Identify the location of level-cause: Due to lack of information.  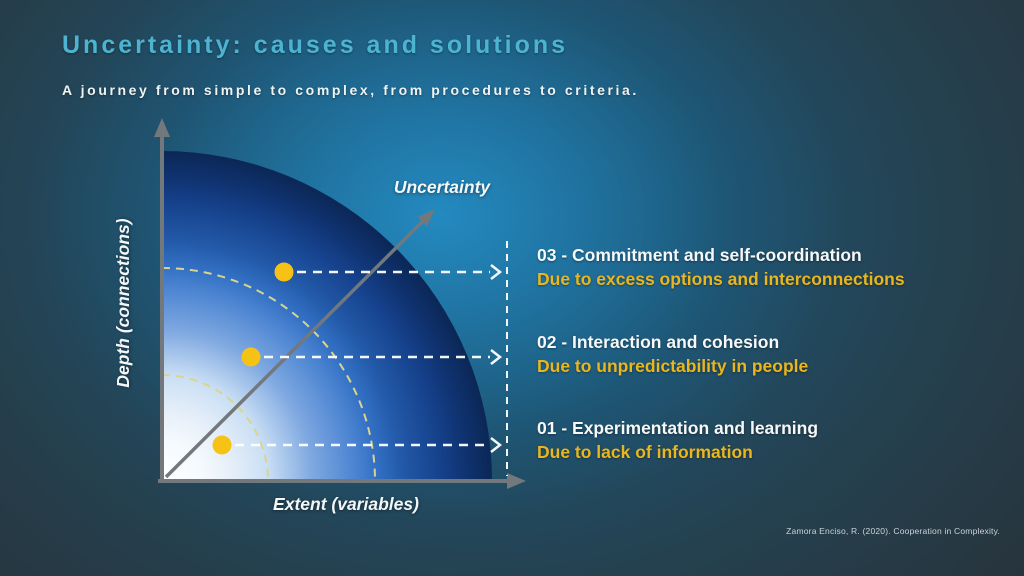
(645, 452).